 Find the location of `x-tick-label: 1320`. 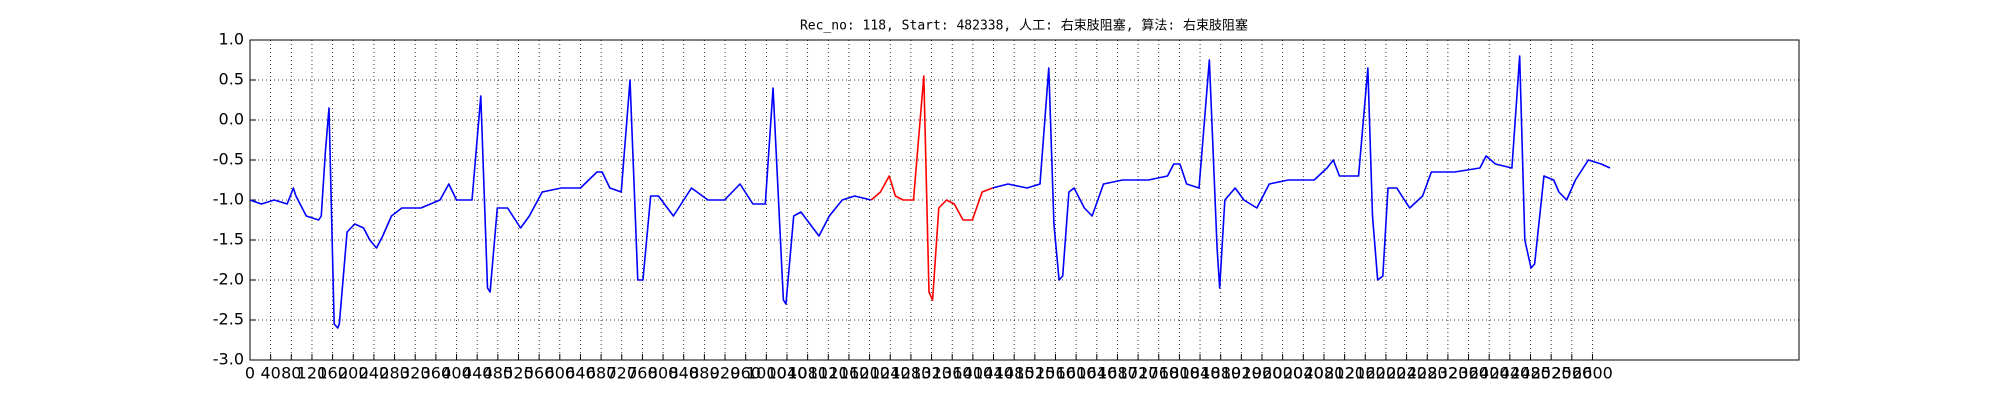

x-tick-label: 1320 is located at coordinates (931, 373).